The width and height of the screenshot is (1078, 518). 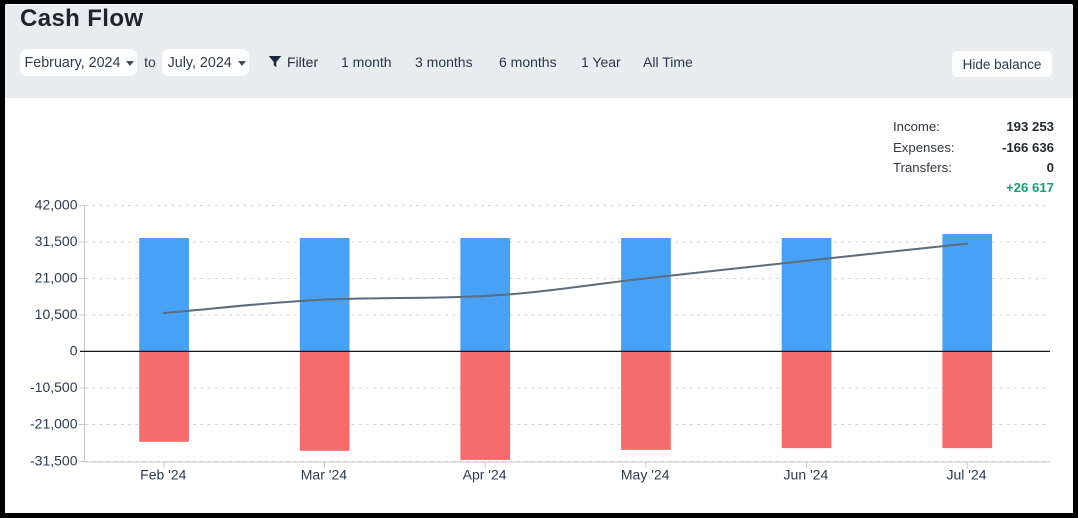 What do you see at coordinates (163, 475) in the screenshot?
I see `svg-text: Feb '24` at bounding box center [163, 475].